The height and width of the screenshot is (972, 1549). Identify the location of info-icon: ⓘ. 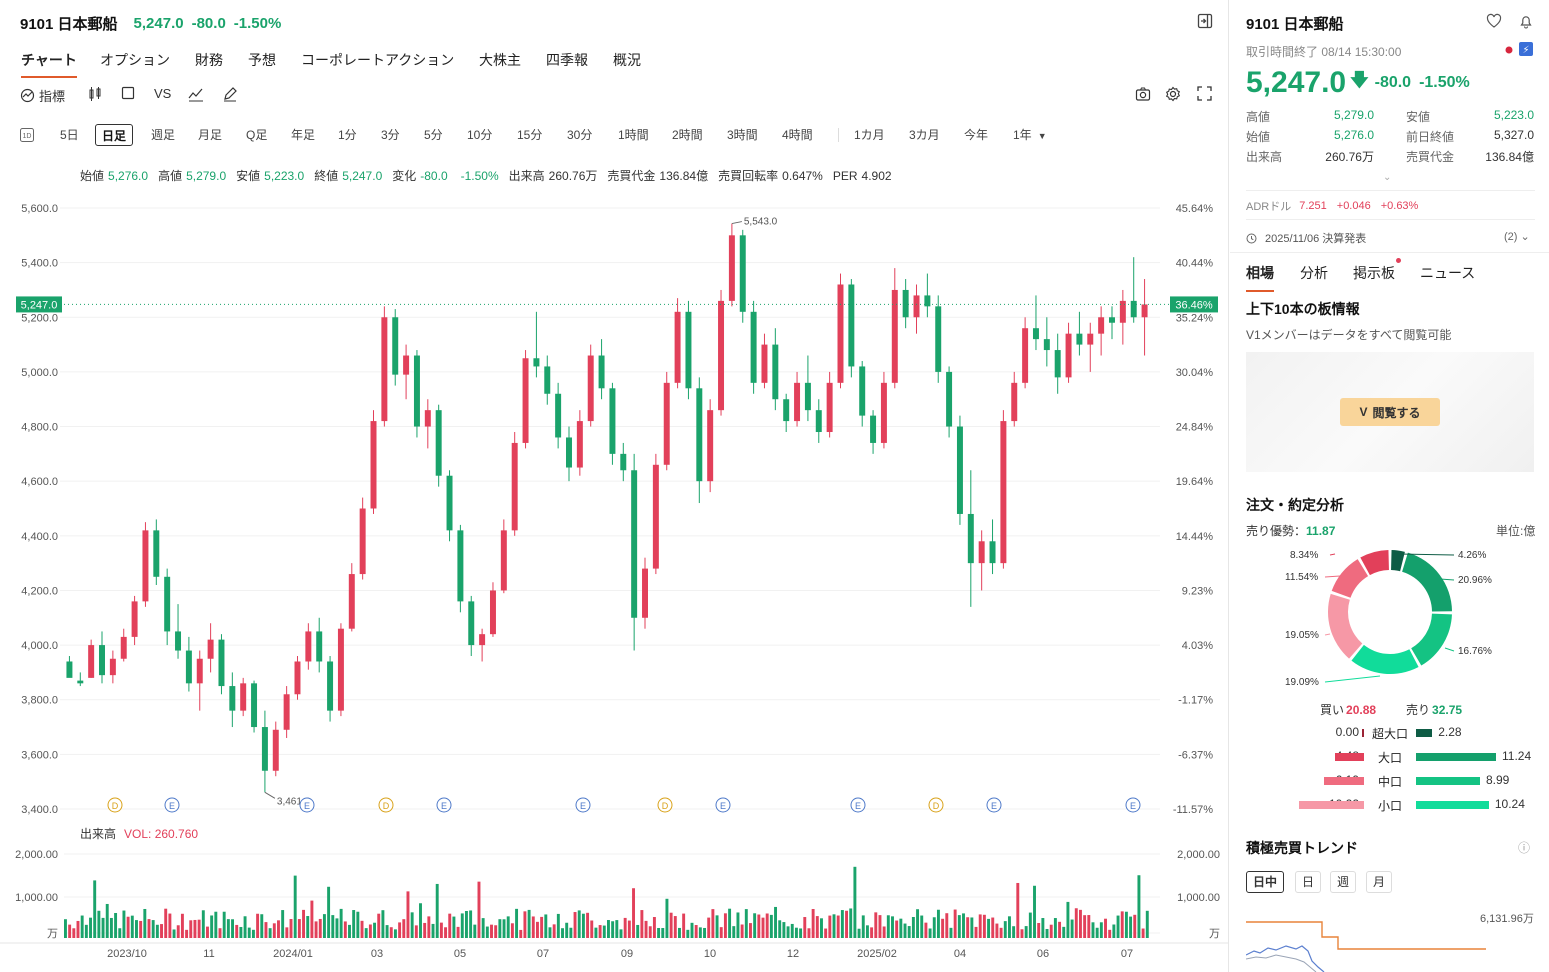
(1524, 848).